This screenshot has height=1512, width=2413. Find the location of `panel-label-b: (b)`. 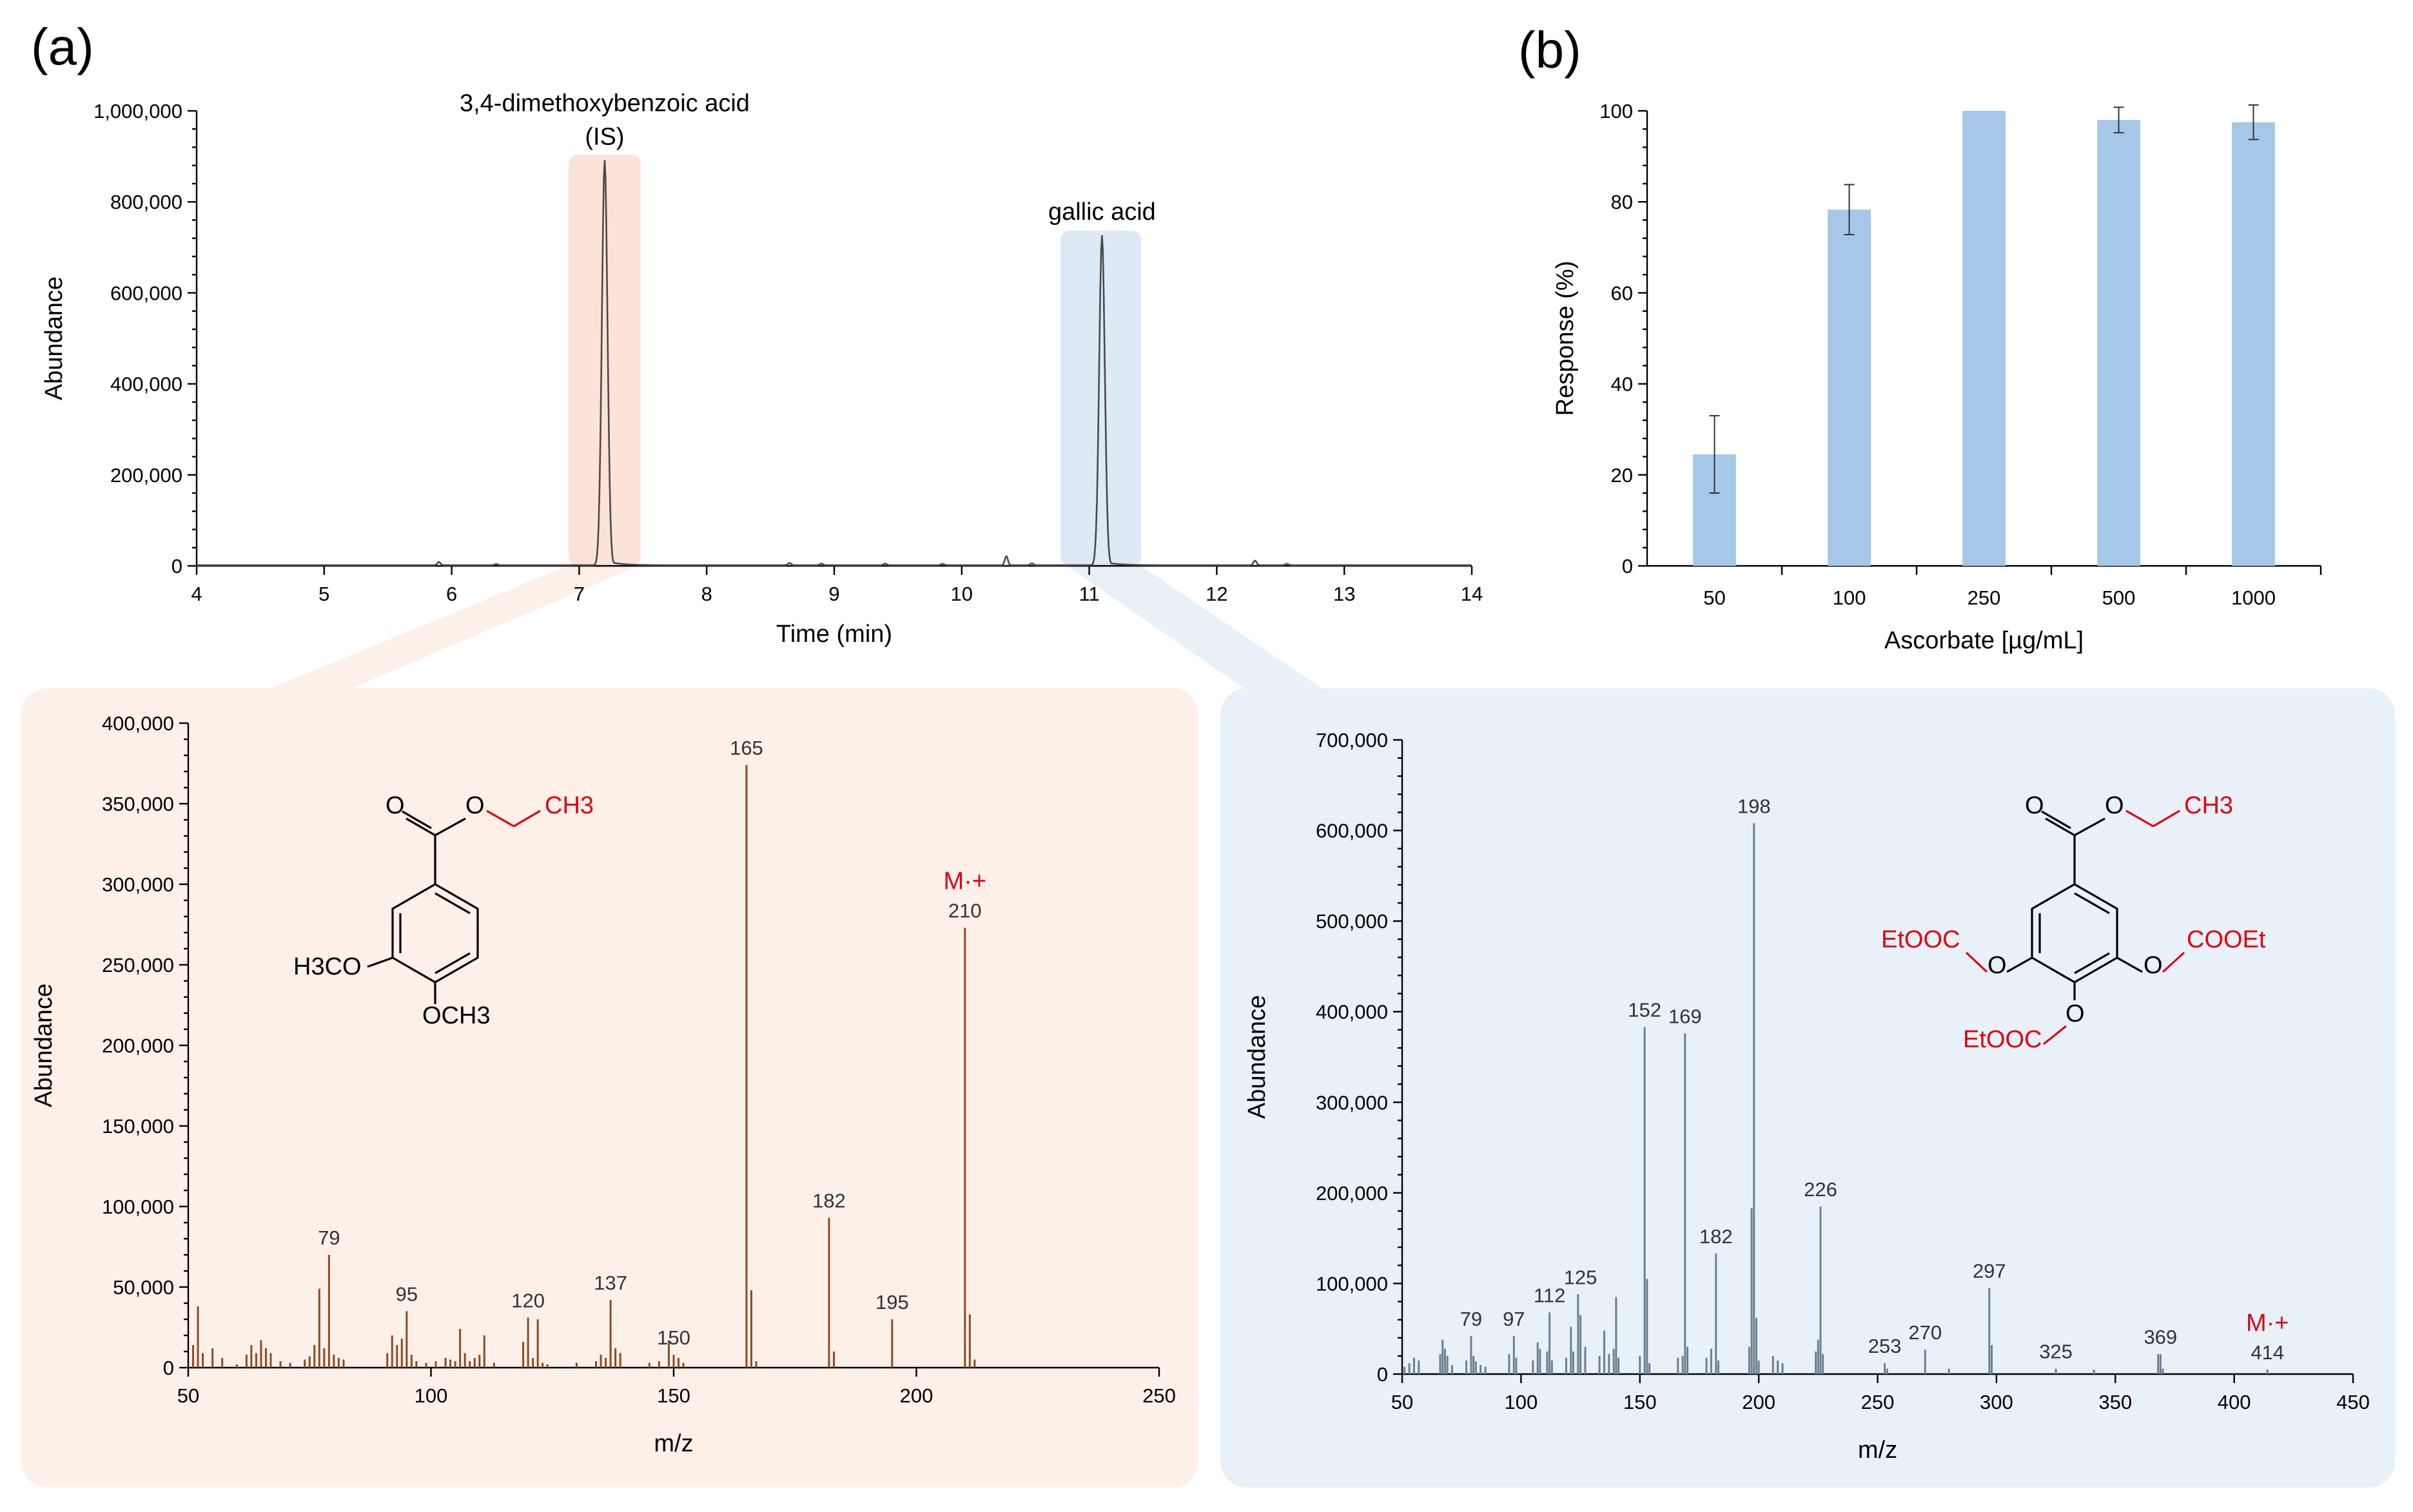

panel-label-b: (b) is located at coordinates (1549, 50).